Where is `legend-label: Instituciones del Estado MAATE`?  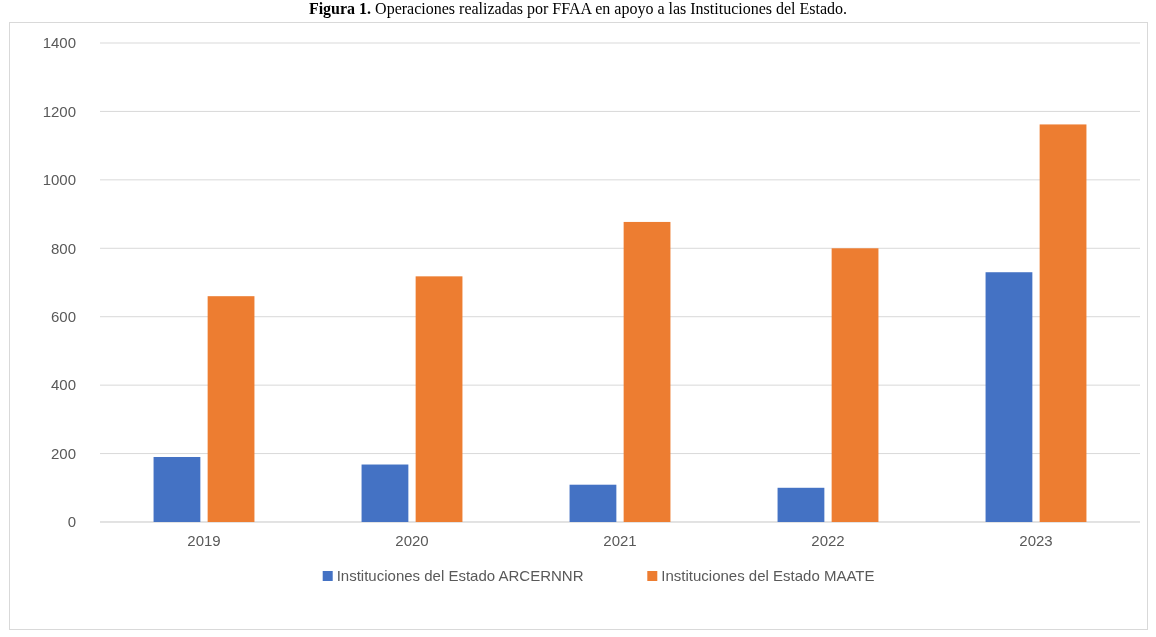 legend-label: Instituciones del Estado MAATE is located at coordinates (768, 576).